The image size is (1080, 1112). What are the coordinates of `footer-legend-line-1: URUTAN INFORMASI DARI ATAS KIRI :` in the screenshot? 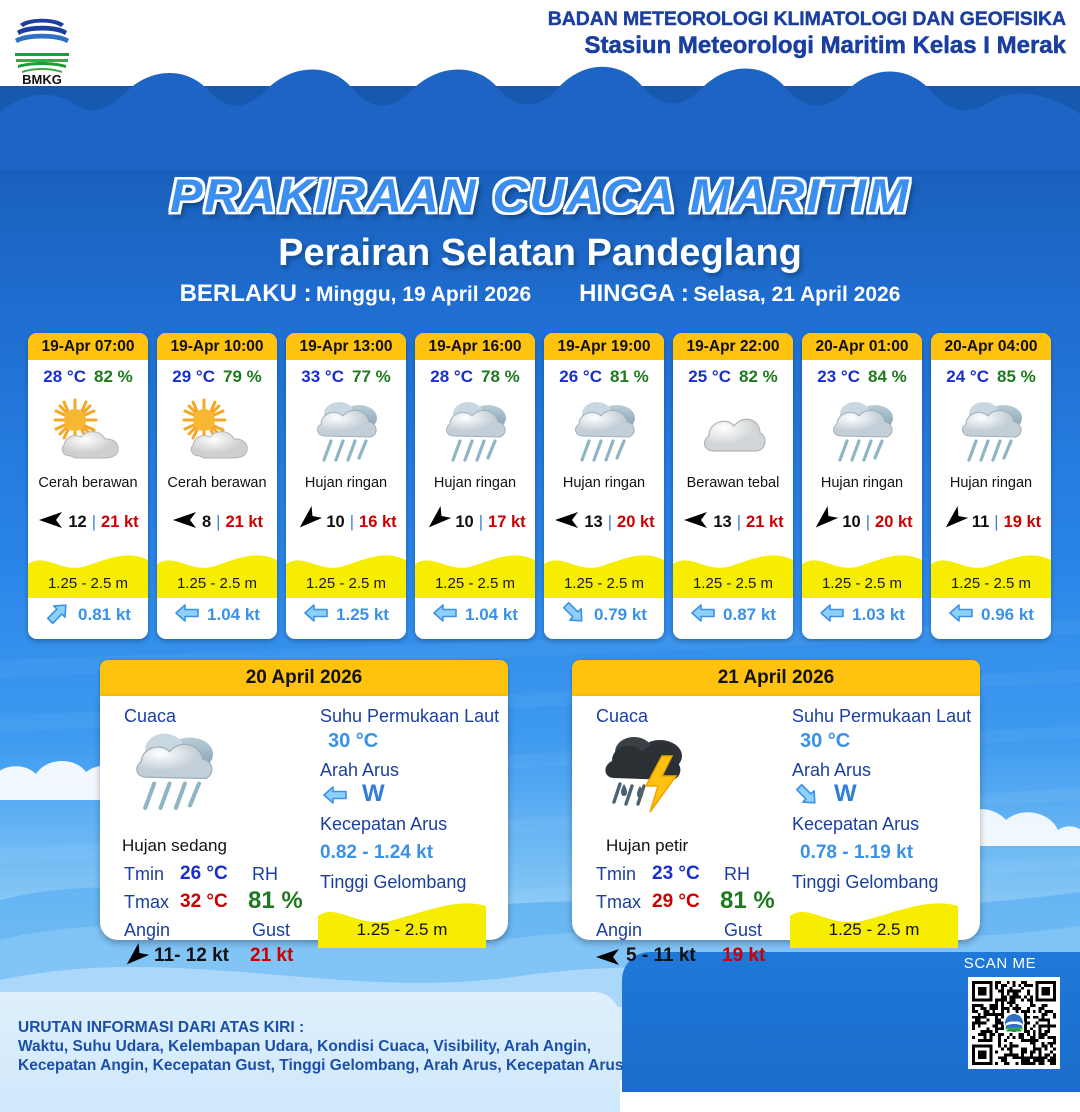 It's located at (161, 1027).